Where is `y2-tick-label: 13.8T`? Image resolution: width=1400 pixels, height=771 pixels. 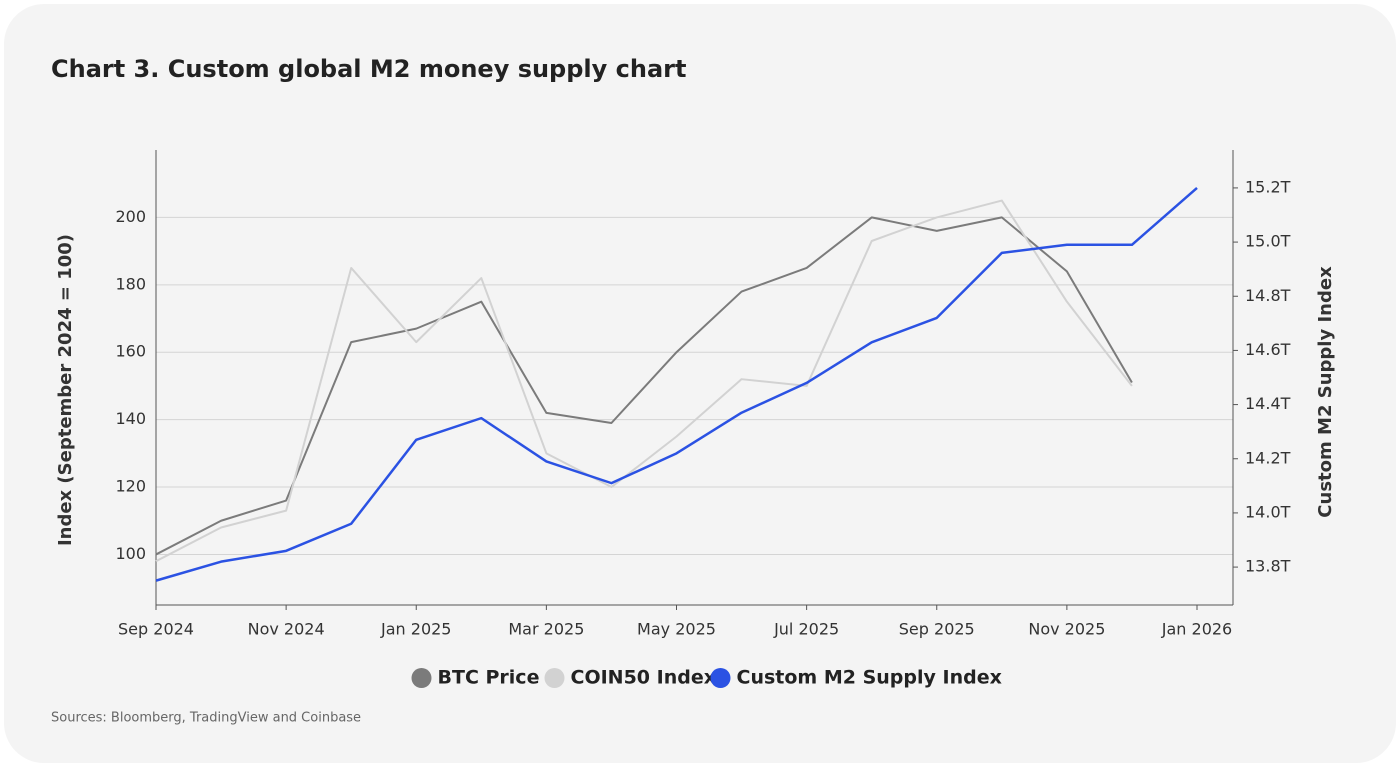 y2-tick-label: 13.8T is located at coordinates (1268, 566).